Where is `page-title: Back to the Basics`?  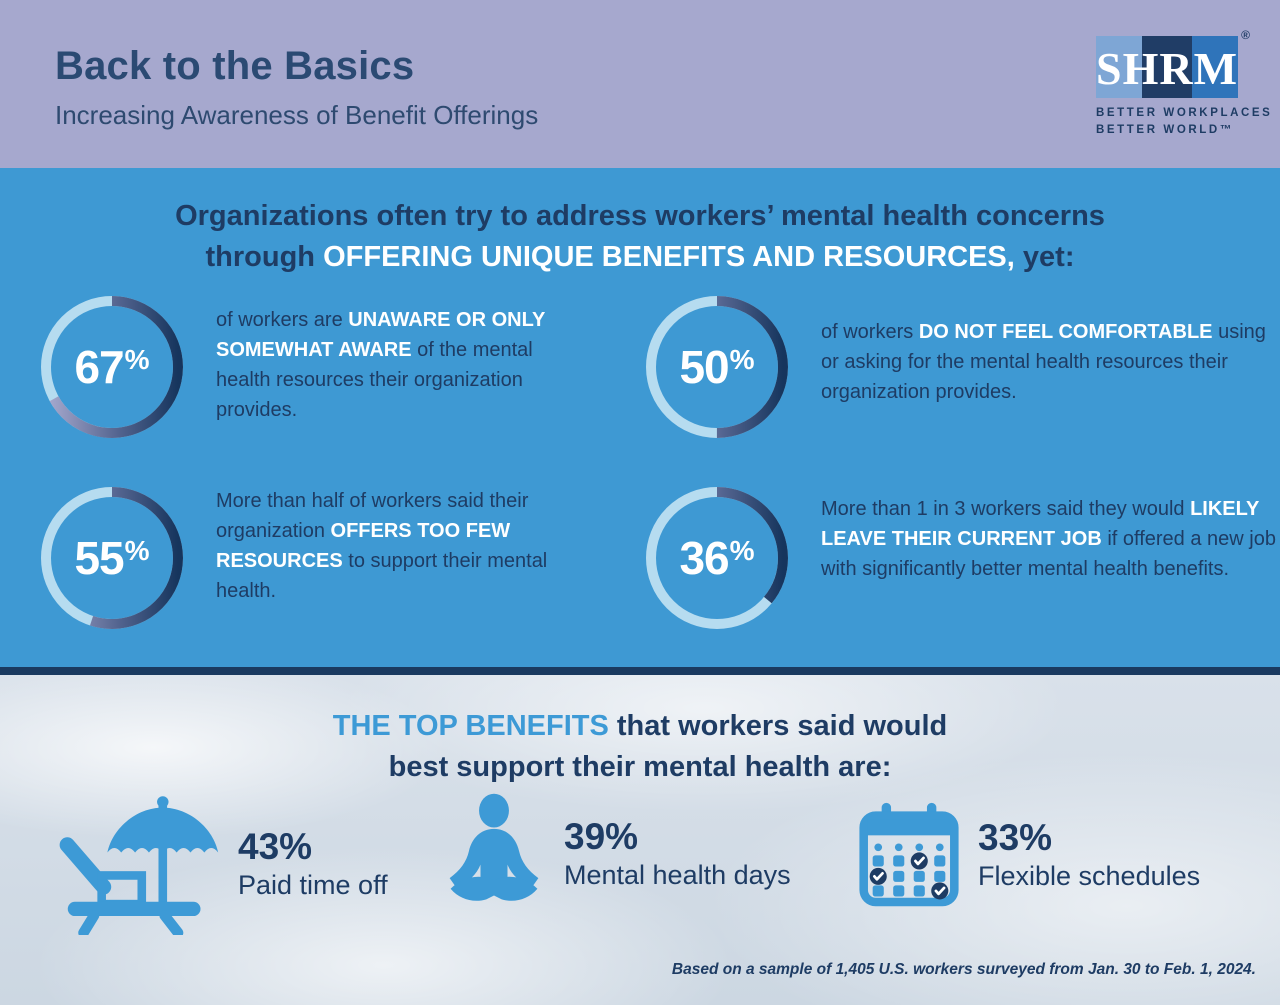
page-title: Back to the Basics is located at coordinates (235, 66).